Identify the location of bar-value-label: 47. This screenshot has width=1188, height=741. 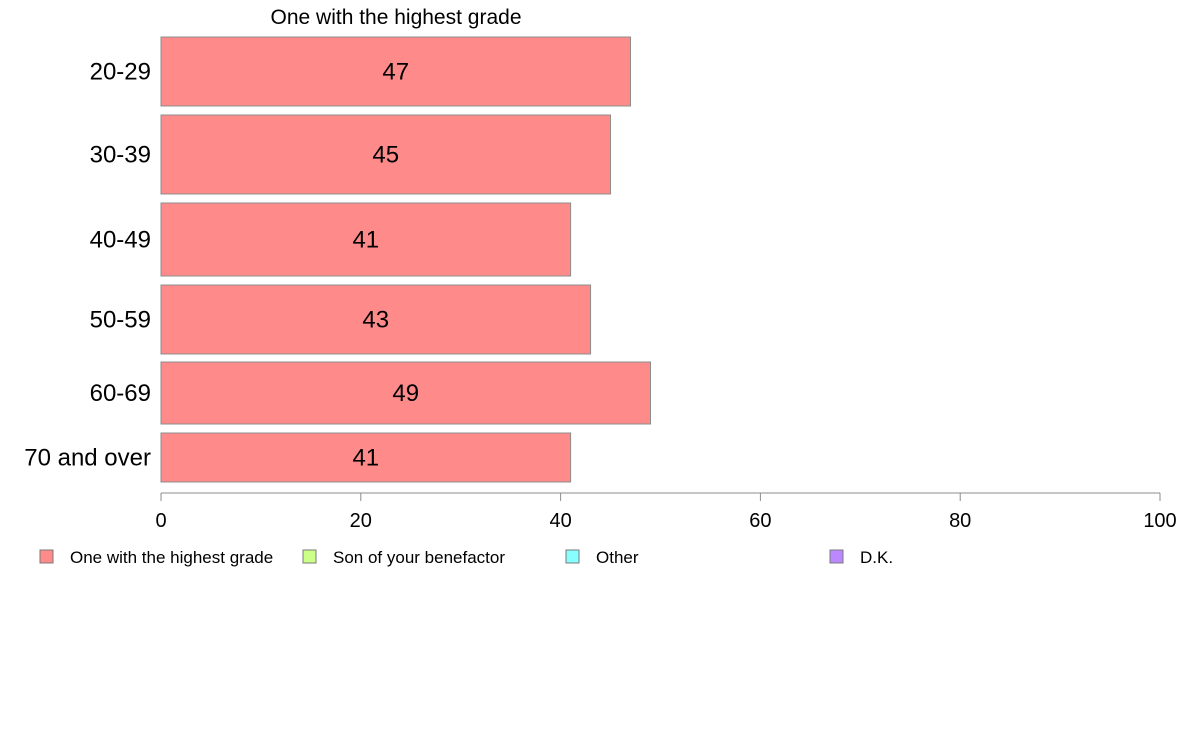
(395, 72).